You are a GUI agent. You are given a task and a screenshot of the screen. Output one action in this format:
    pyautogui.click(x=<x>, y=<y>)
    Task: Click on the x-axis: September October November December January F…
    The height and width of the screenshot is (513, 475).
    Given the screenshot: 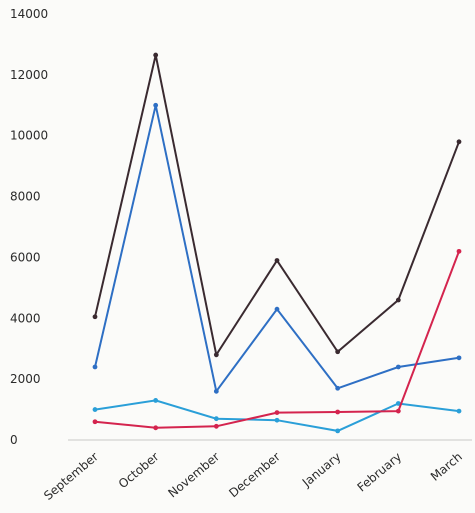 What is the action you would take?
    pyautogui.click(x=253, y=476)
    